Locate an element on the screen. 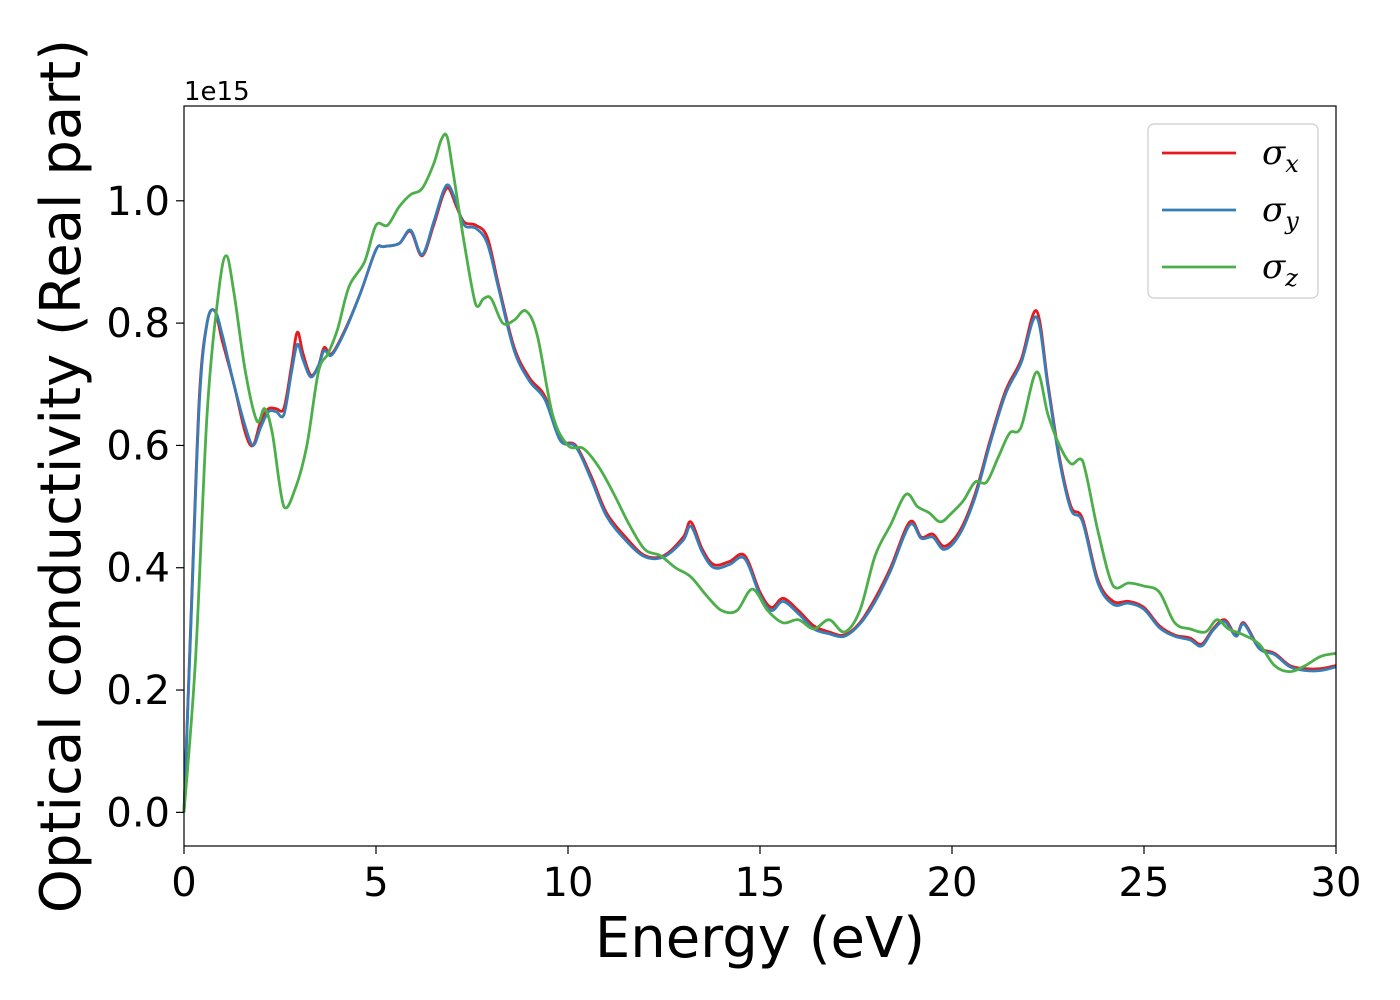  legend: σx σy σz is located at coordinates (1233, 211).